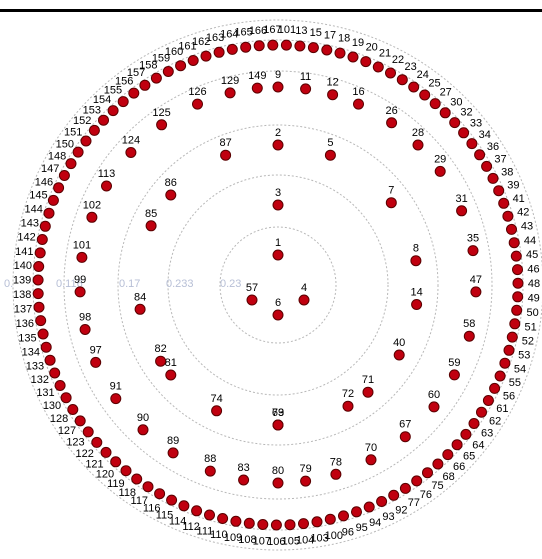  I want to click on node-label-24: 24, so click(423, 75).